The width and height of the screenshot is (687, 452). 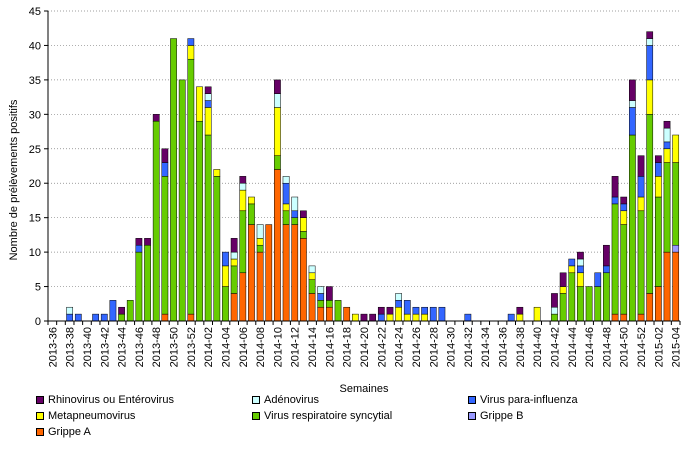 I want to click on x-tick-label: 2014-38, so click(x=521, y=347).